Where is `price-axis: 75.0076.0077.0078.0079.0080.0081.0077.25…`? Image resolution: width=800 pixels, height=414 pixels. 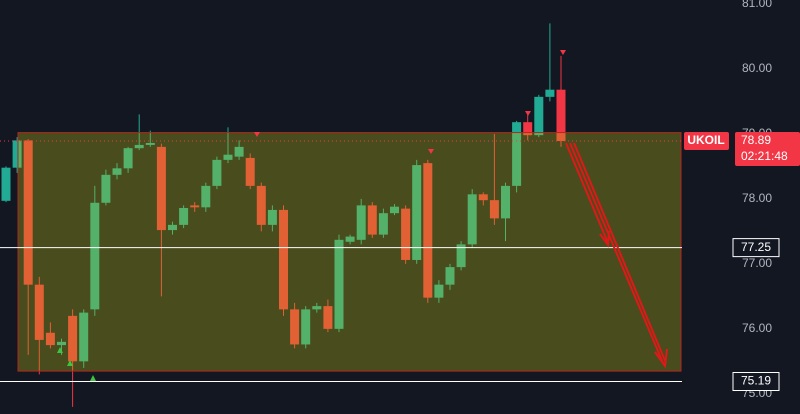 price-axis: 75.0076.0077.0078.0079.0080.0081.0077.25… is located at coordinates (741, 207).